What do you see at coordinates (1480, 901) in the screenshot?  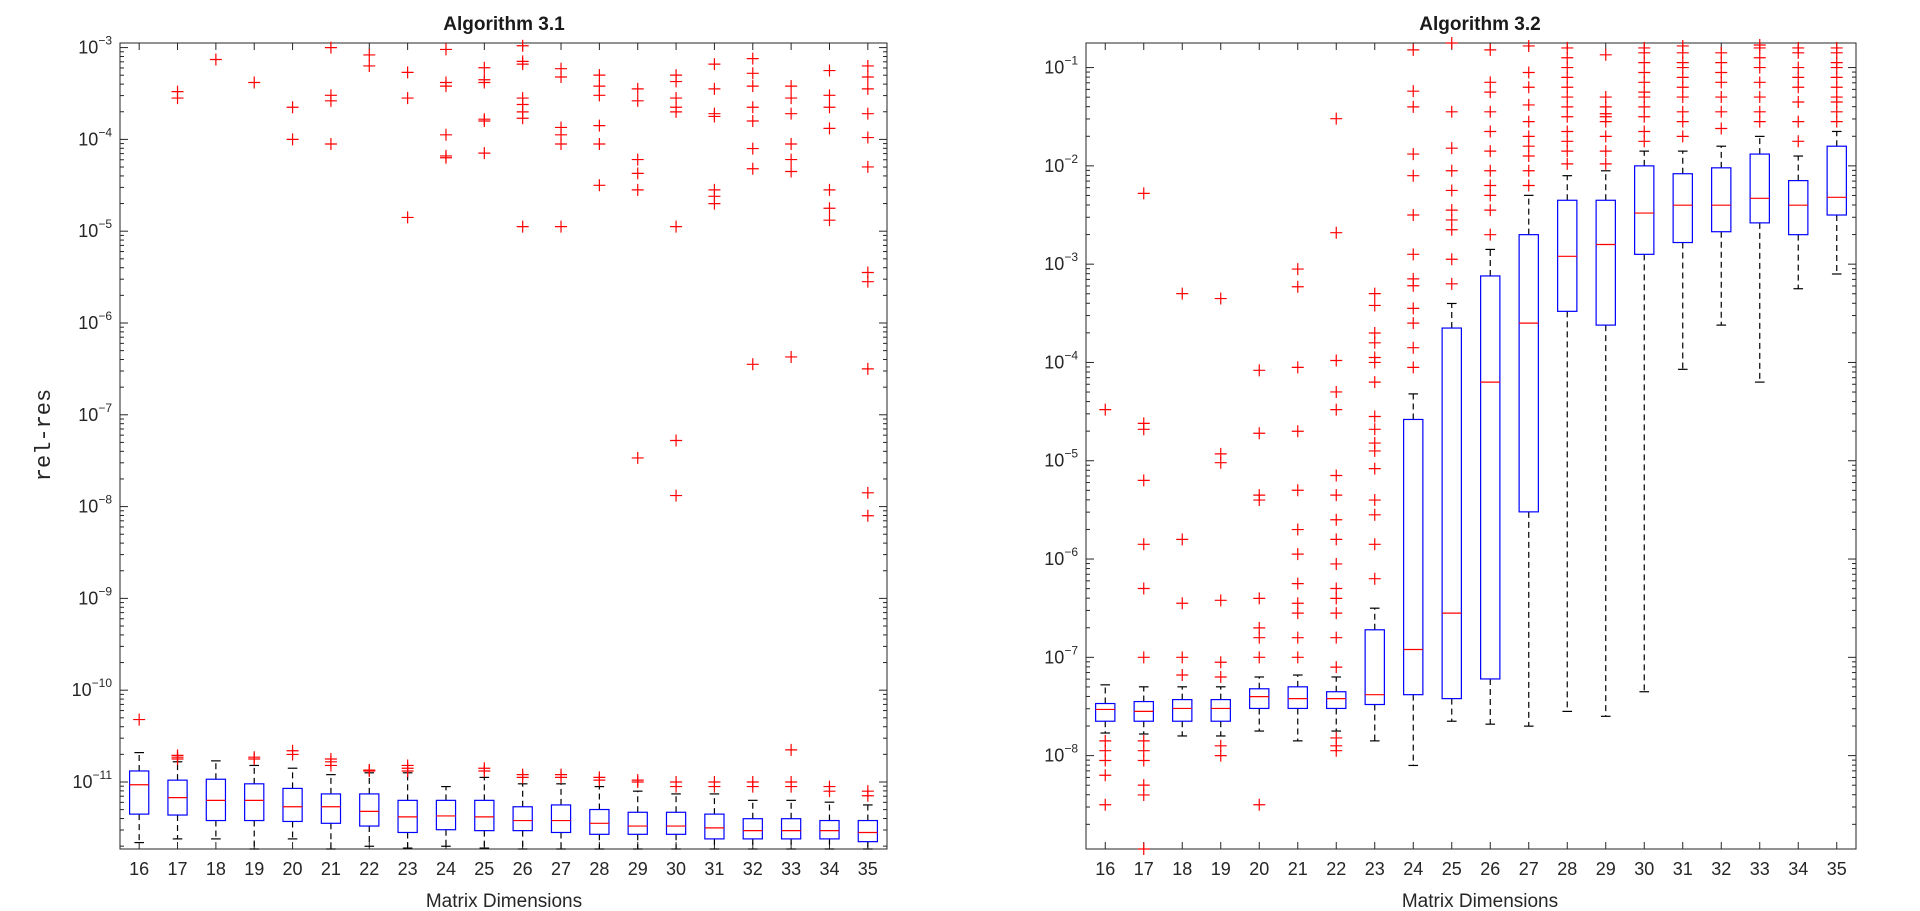 I see `x-axis-label: Matrix Dimensions` at bounding box center [1480, 901].